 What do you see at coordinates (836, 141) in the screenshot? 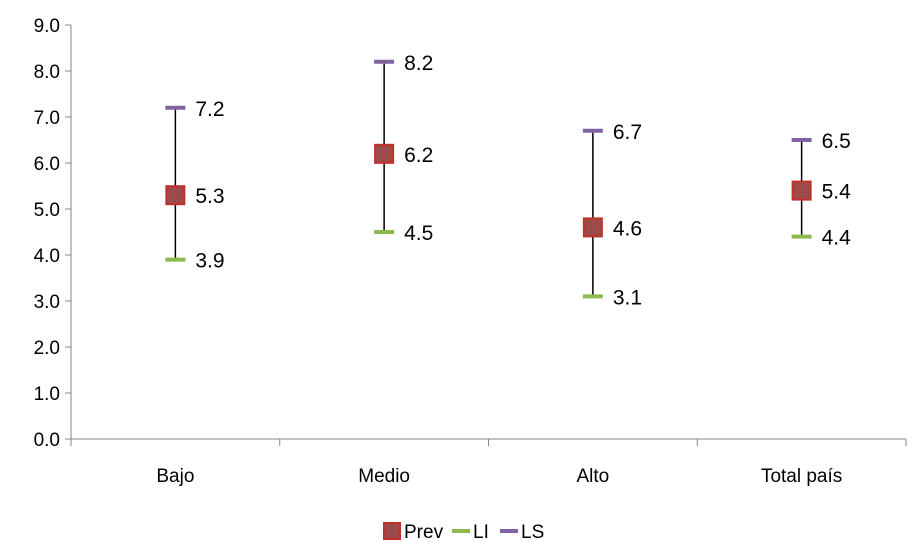
I see `ls-data-label: 6.5` at bounding box center [836, 141].